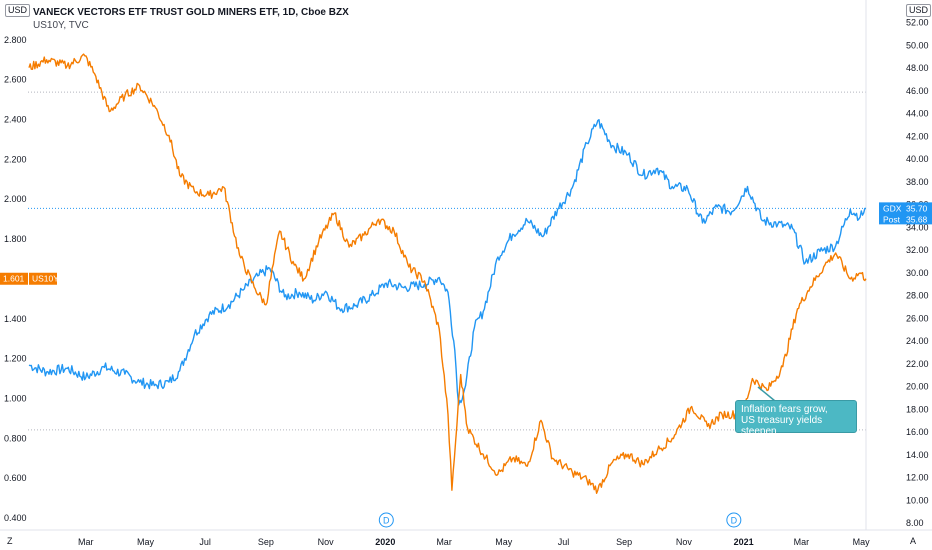  Describe the element at coordinates (744, 542) in the screenshot. I see `x-axis-tick-label: 2021` at that location.